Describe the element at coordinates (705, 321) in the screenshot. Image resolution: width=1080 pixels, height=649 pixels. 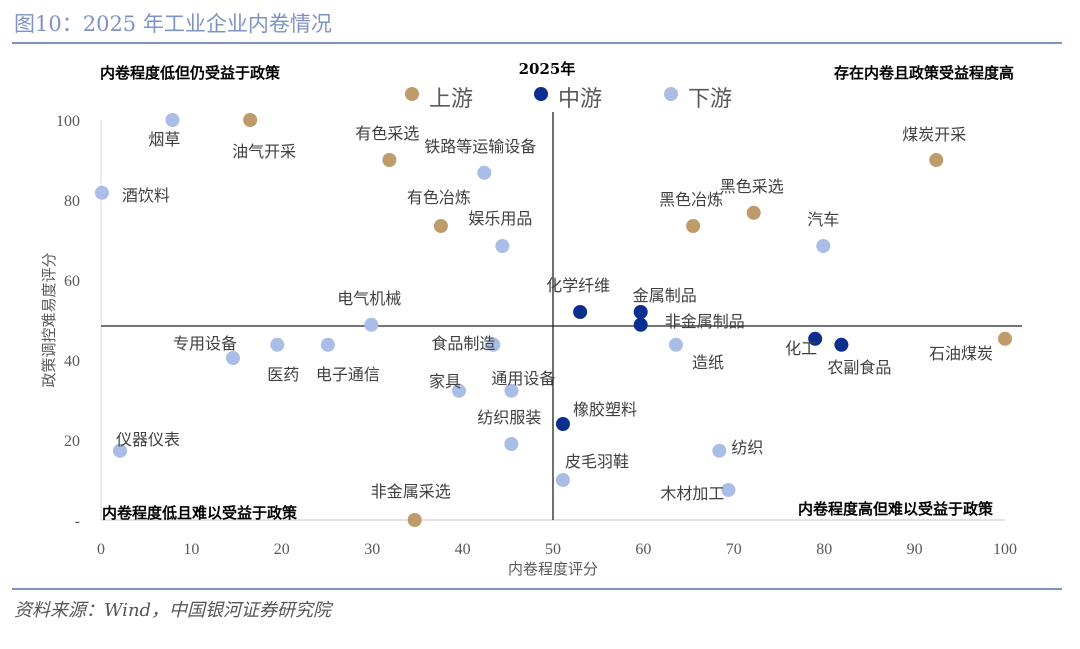
I see `data-label: 非金属制品` at that location.